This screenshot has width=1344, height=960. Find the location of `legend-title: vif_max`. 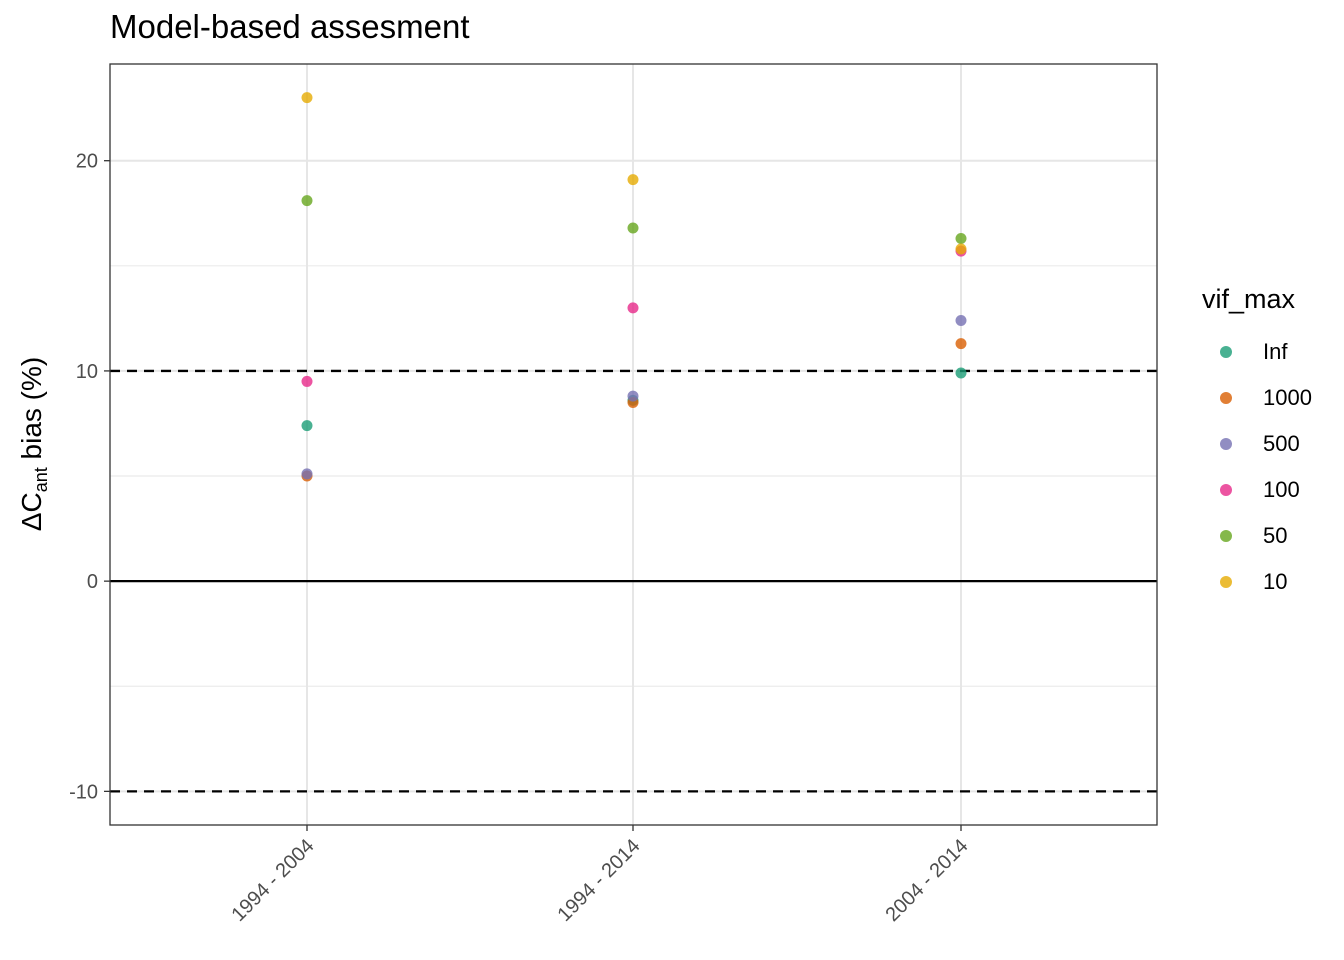

legend-title: vif_max is located at coordinates (1249, 299).